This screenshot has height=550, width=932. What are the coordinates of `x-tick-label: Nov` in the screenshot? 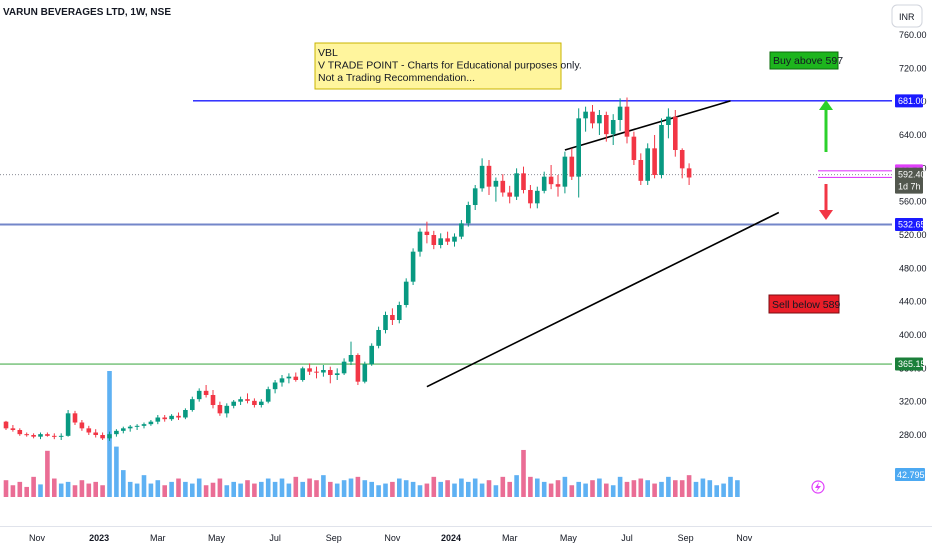 It's located at (392, 538).